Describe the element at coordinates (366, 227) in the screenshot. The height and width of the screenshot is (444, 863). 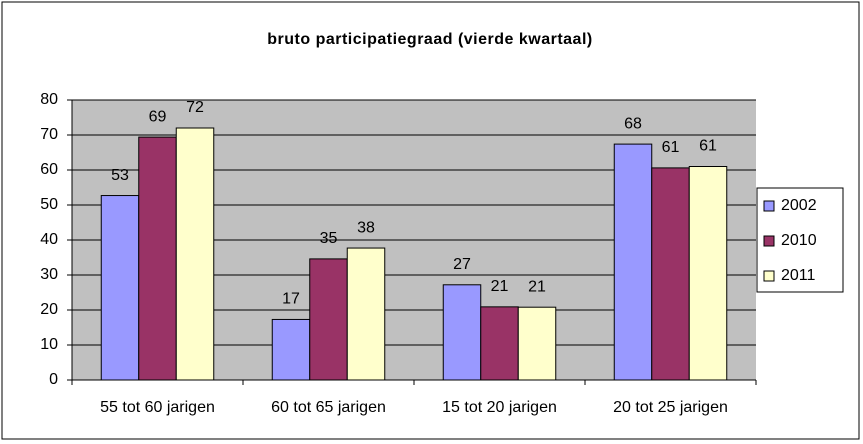
I see `data-label: 38` at that location.